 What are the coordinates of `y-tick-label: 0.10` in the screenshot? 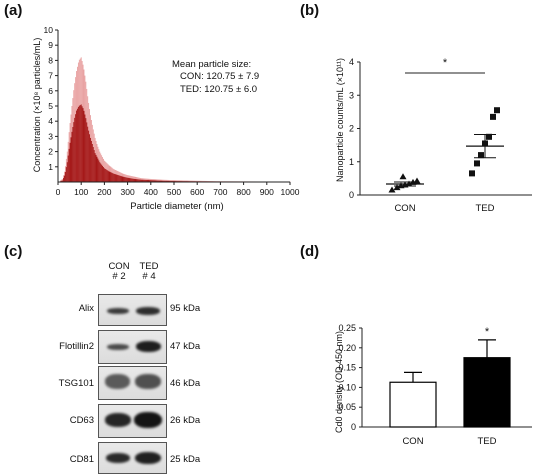 It's located at (347, 387).